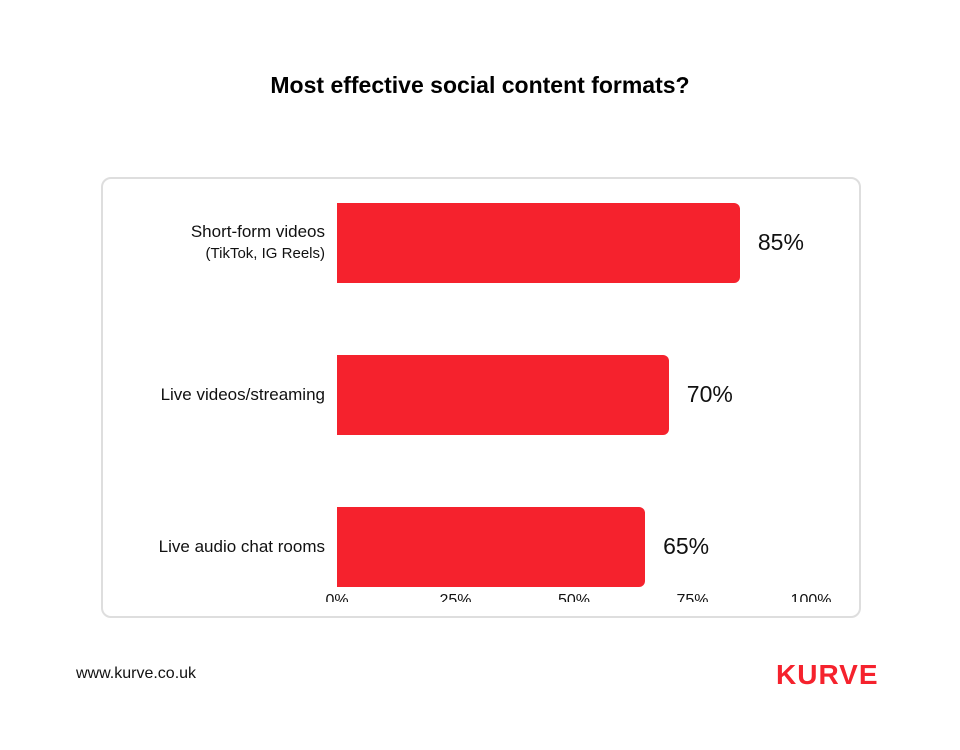 This screenshot has height=750, width=960. Describe the element at coordinates (686, 546) in the screenshot. I see `value-label-2: 65%` at that location.